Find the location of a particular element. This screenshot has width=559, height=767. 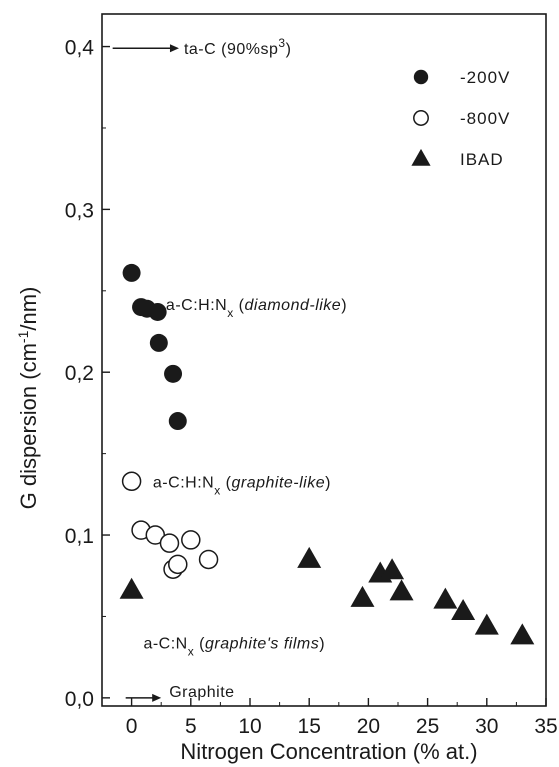

y-tick-label: 0,4 is located at coordinates (80, 48).